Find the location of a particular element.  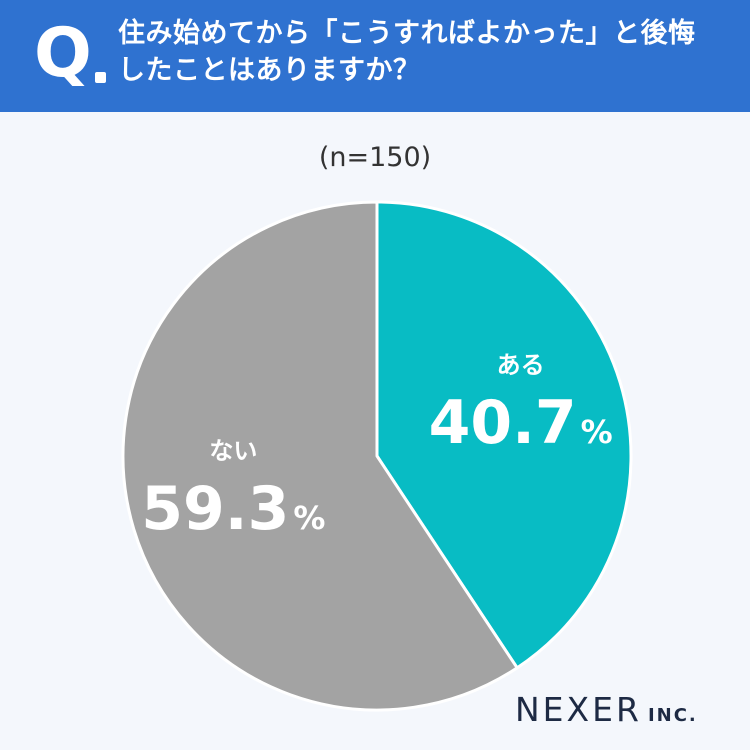

slice-category-label-nai: ない is located at coordinates (233, 451).